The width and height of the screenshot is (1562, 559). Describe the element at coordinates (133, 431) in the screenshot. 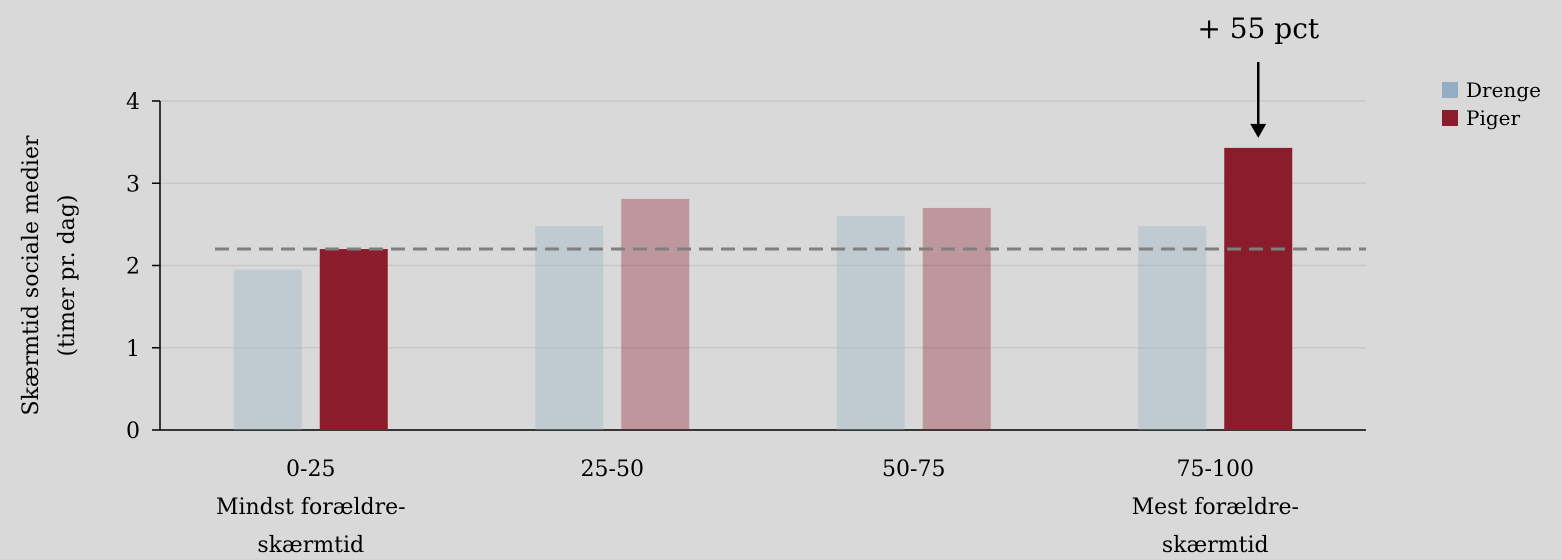

I see `y-tick-label: 0` at that location.